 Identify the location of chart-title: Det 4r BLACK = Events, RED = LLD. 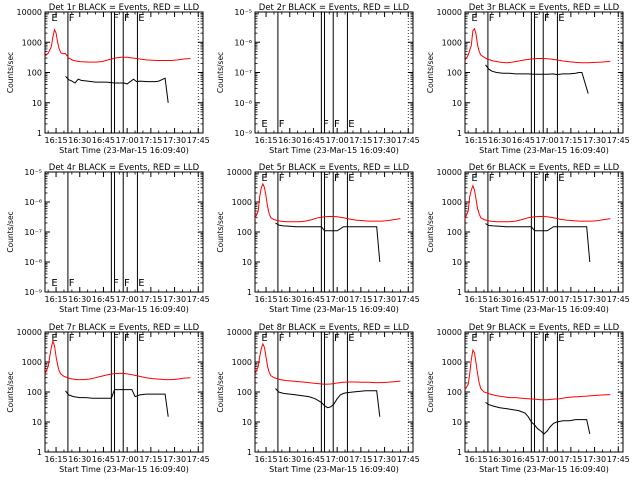
(124, 168).